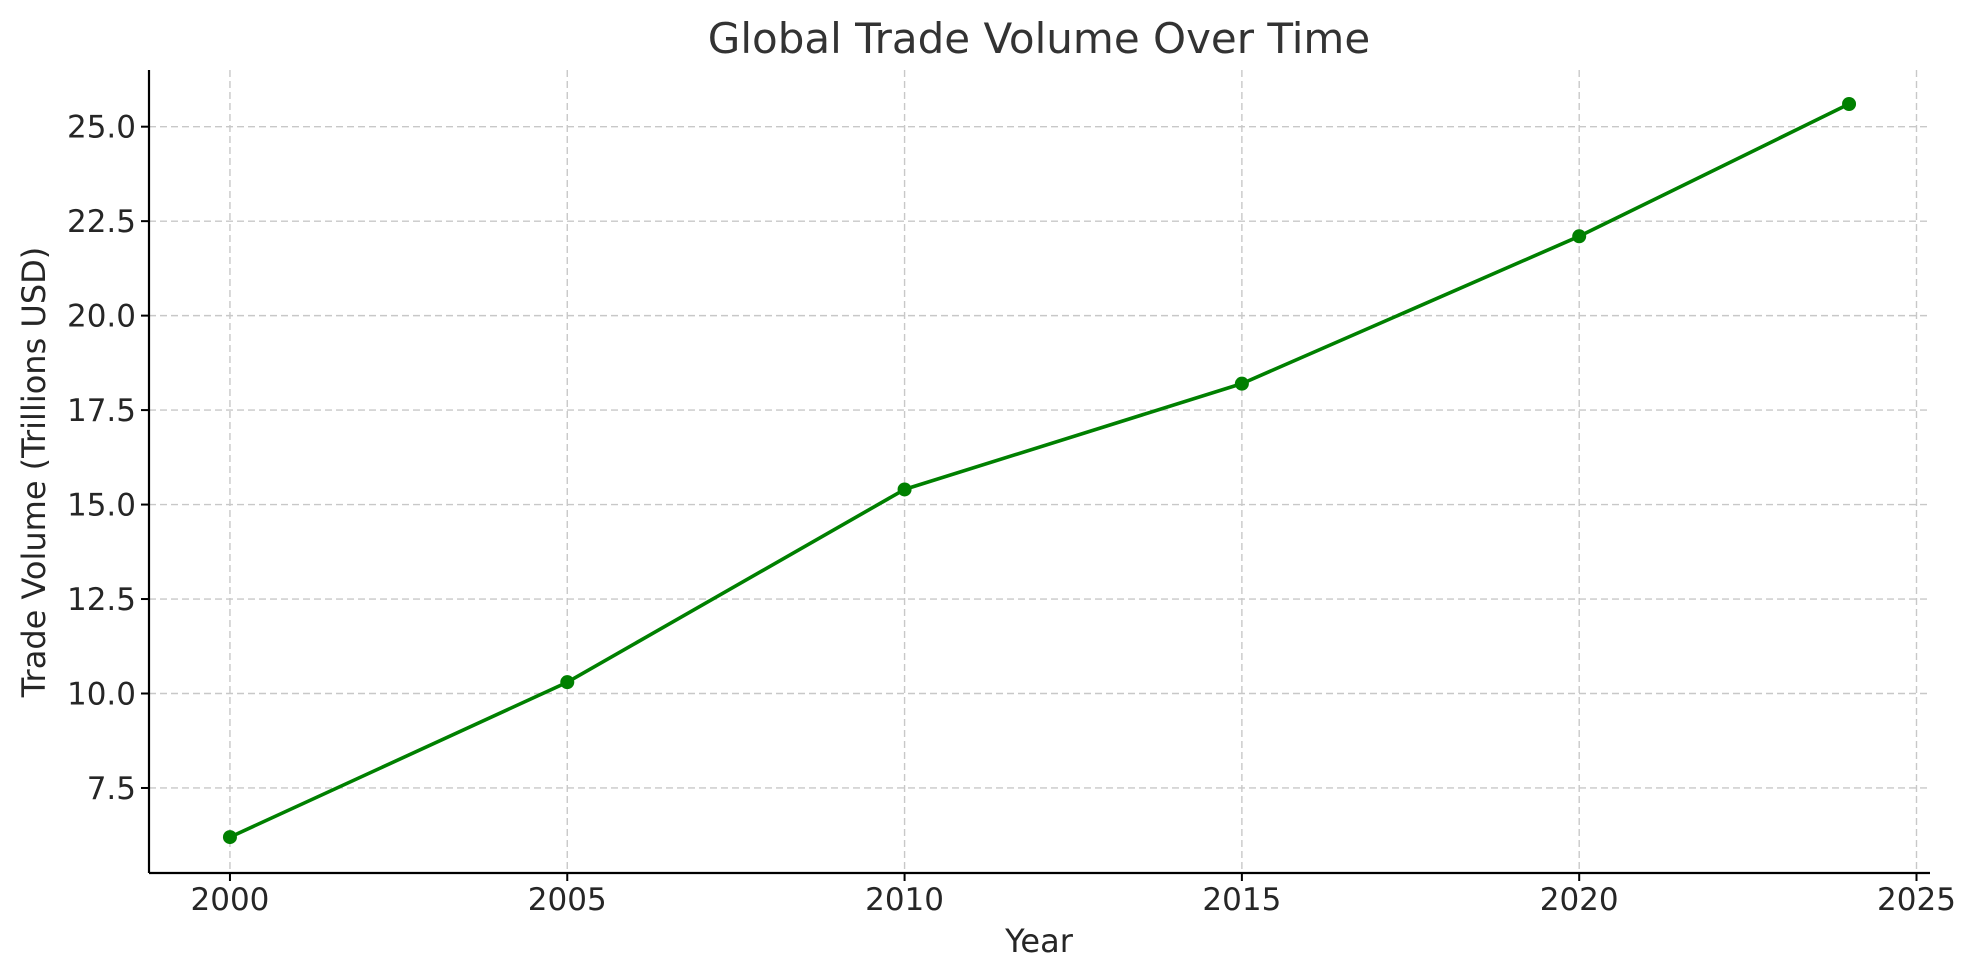 This screenshot has height=980, width=1978. What do you see at coordinates (101, 128) in the screenshot?
I see `y-tick-label: 25.0` at bounding box center [101, 128].